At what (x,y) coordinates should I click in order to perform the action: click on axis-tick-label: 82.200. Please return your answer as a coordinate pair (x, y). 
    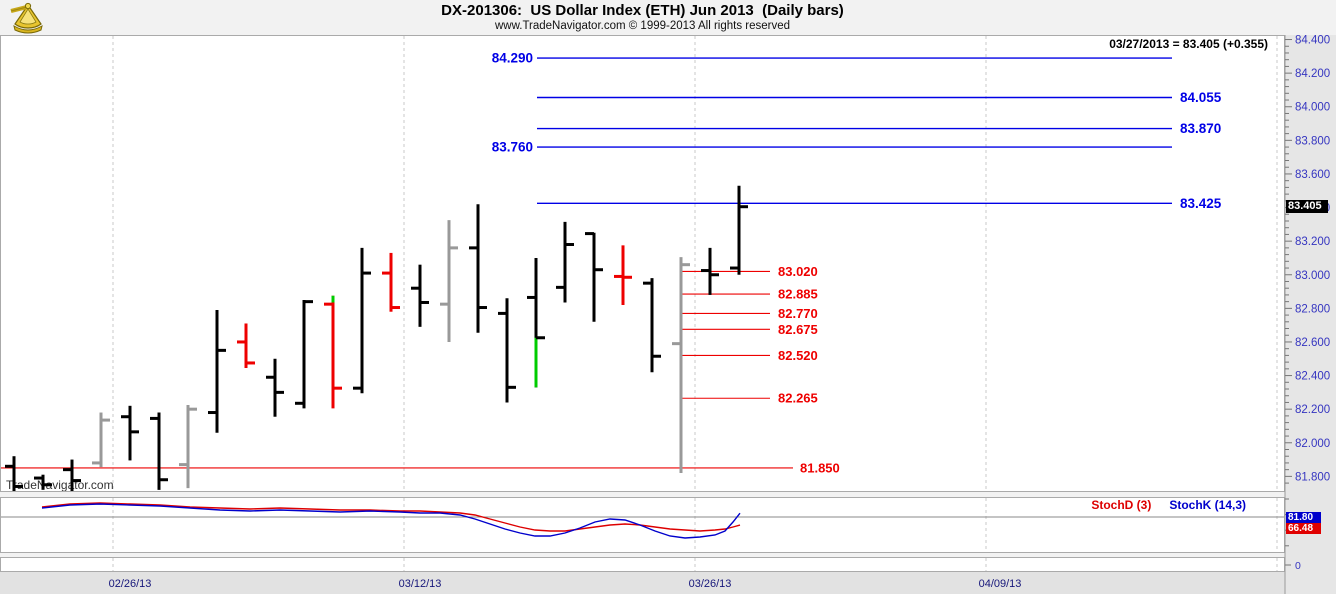
    Looking at the image, I should click on (1312, 410).